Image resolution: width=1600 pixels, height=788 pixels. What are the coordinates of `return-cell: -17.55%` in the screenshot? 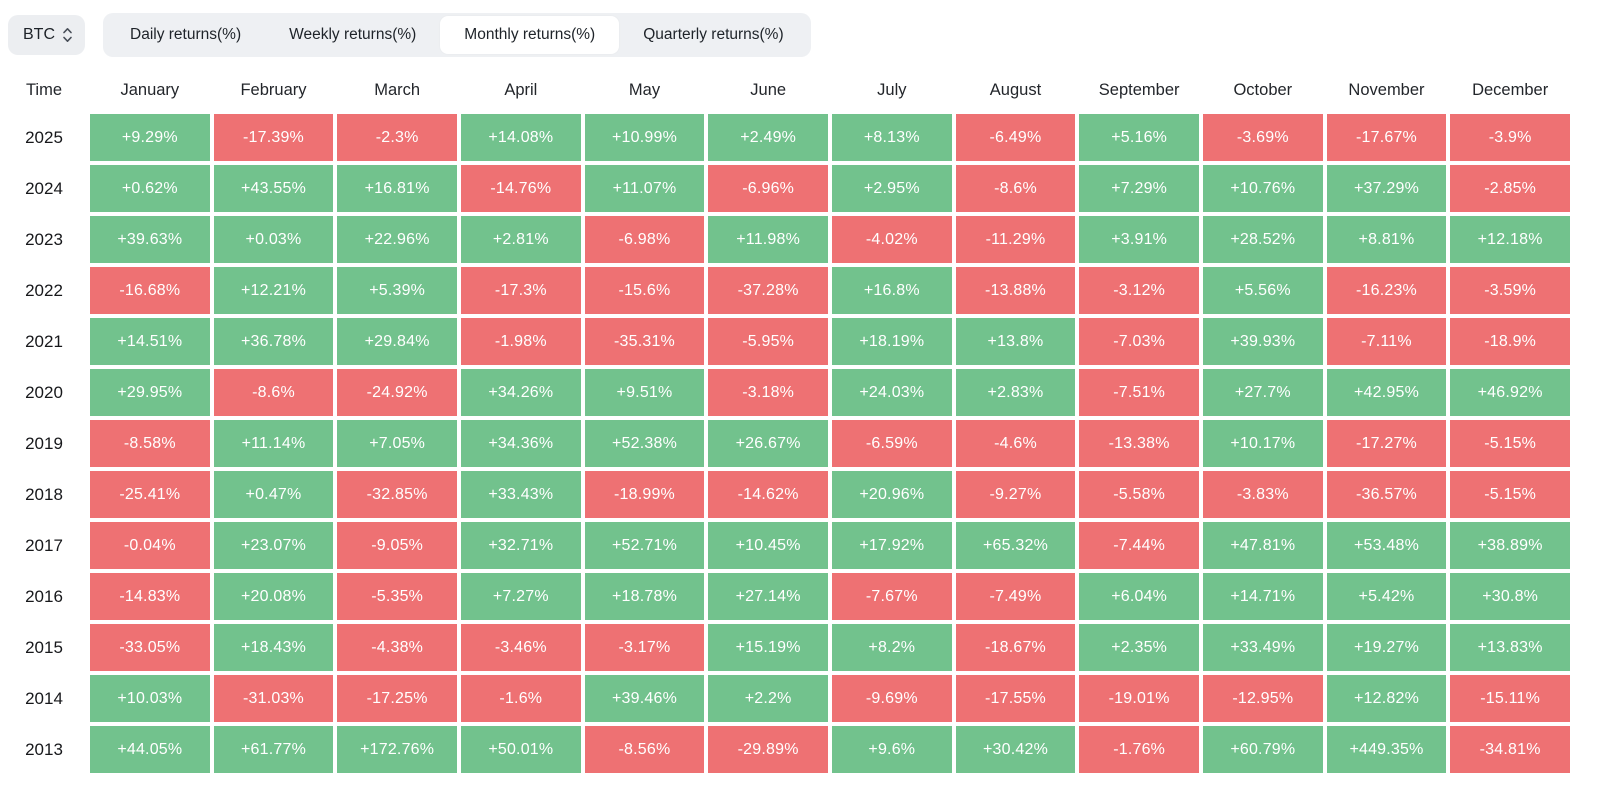 It's located at (1015, 698).